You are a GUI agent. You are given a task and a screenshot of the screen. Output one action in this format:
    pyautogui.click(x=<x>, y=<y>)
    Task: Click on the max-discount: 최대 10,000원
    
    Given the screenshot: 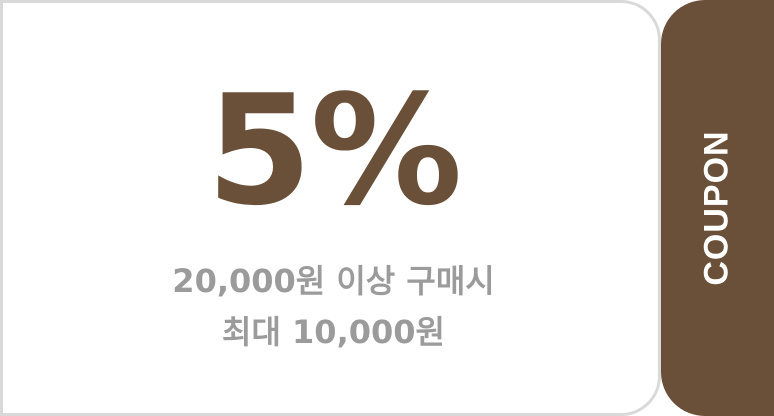 What is the action you would take?
    pyautogui.click(x=333, y=332)
    